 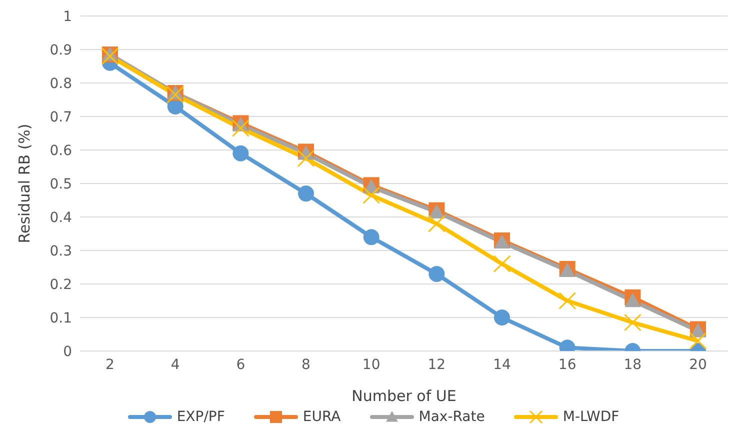 What do you see at coordinates (502, 364) in the screenshot?
I see `x-tick-label: 14` at bounding box center [502, 364].